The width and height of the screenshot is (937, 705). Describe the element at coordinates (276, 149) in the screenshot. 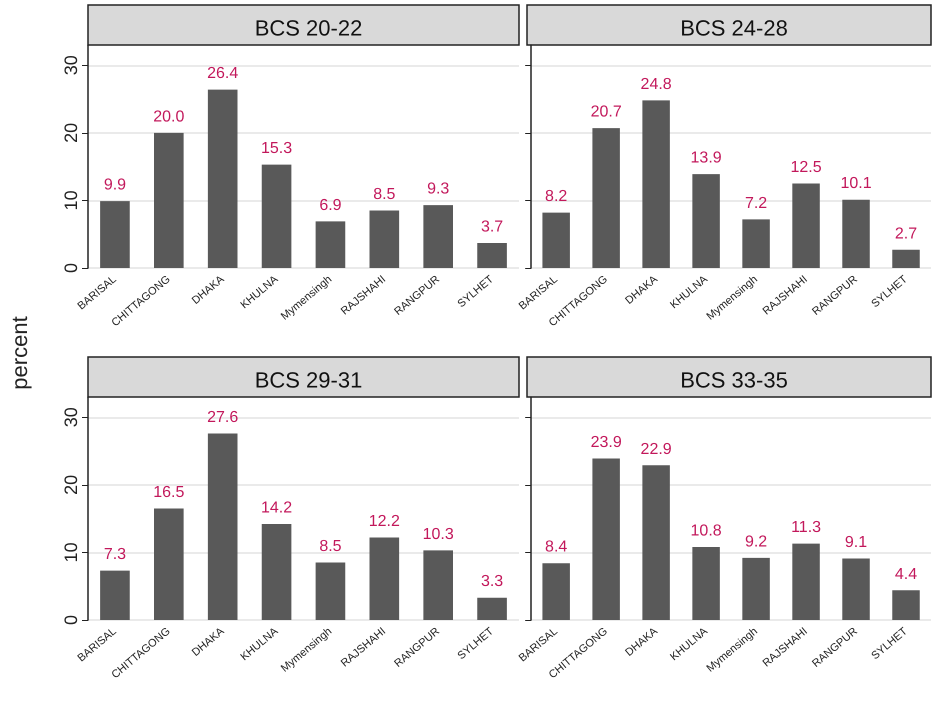

I see `data-label: 15.3` at that location.